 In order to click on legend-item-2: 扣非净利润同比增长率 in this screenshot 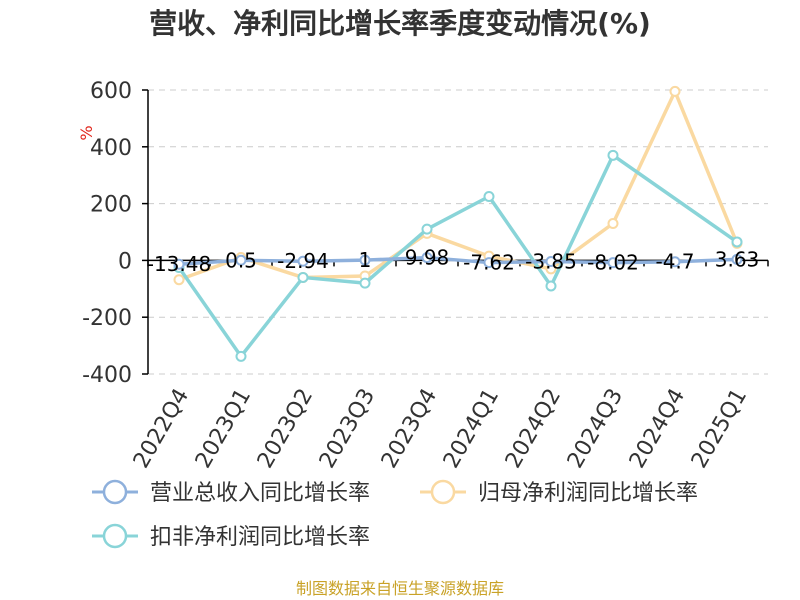, I will do `click(231, 536)`.